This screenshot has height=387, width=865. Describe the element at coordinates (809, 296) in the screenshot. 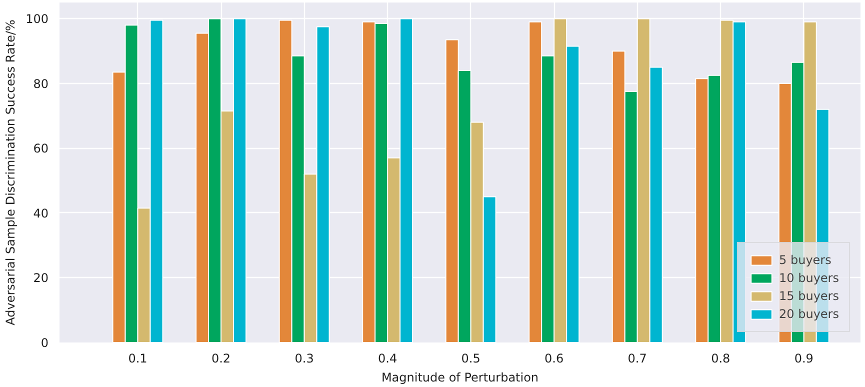

I see `legend-label: 15 buyers` at that location.